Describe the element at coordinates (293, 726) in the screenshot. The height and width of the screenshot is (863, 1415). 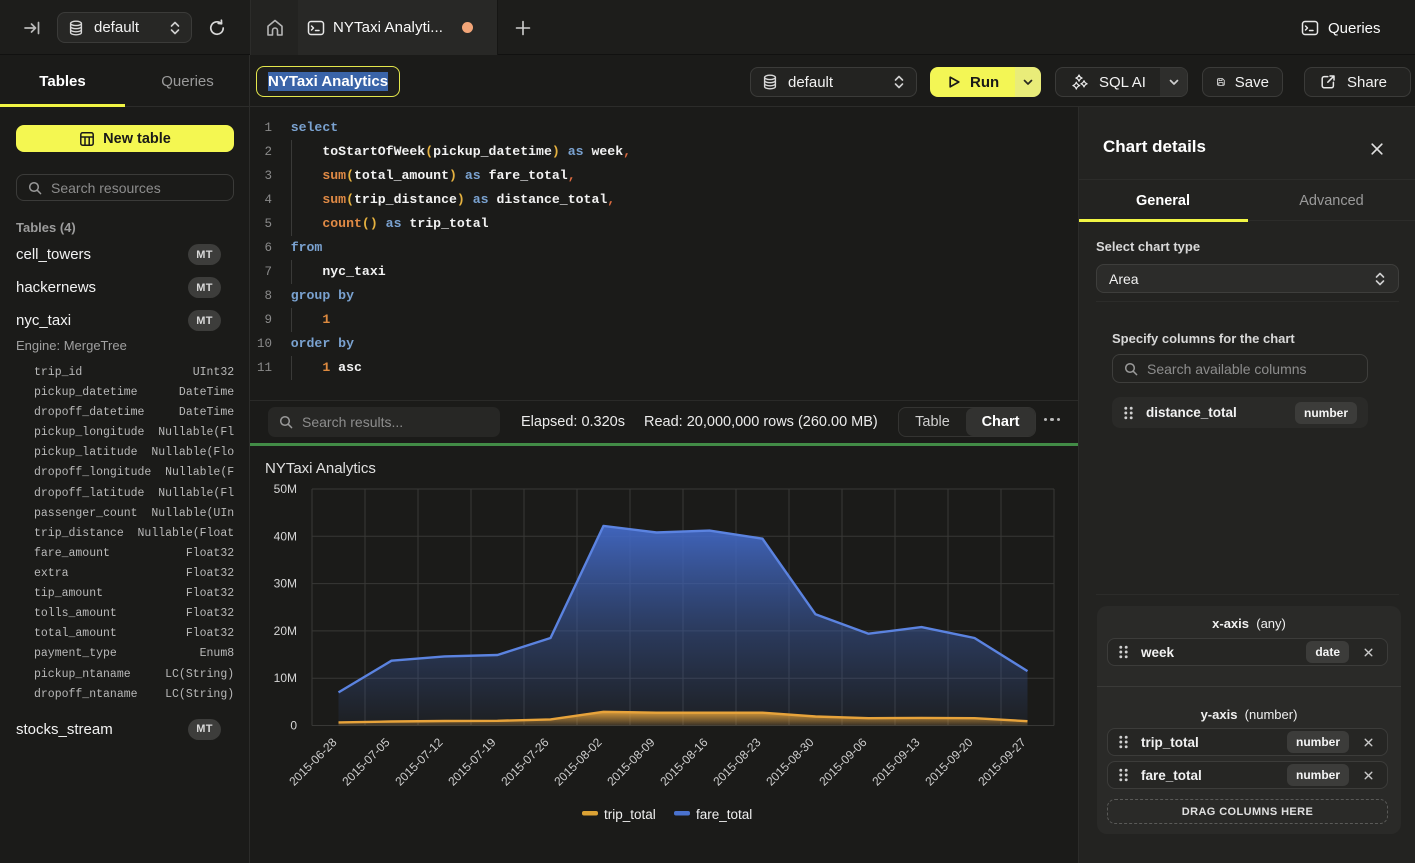
I see `svg-text: 0` at that location.